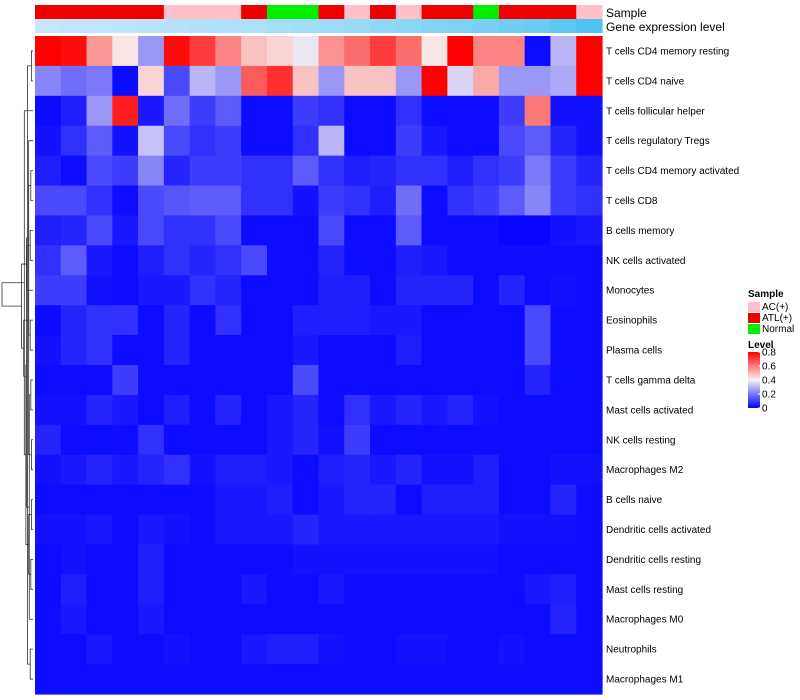  What do you see at coordinates (649, 410) in the screenshot?
I see `row-label: Mast cells activated` at bounding box center [649, 410].